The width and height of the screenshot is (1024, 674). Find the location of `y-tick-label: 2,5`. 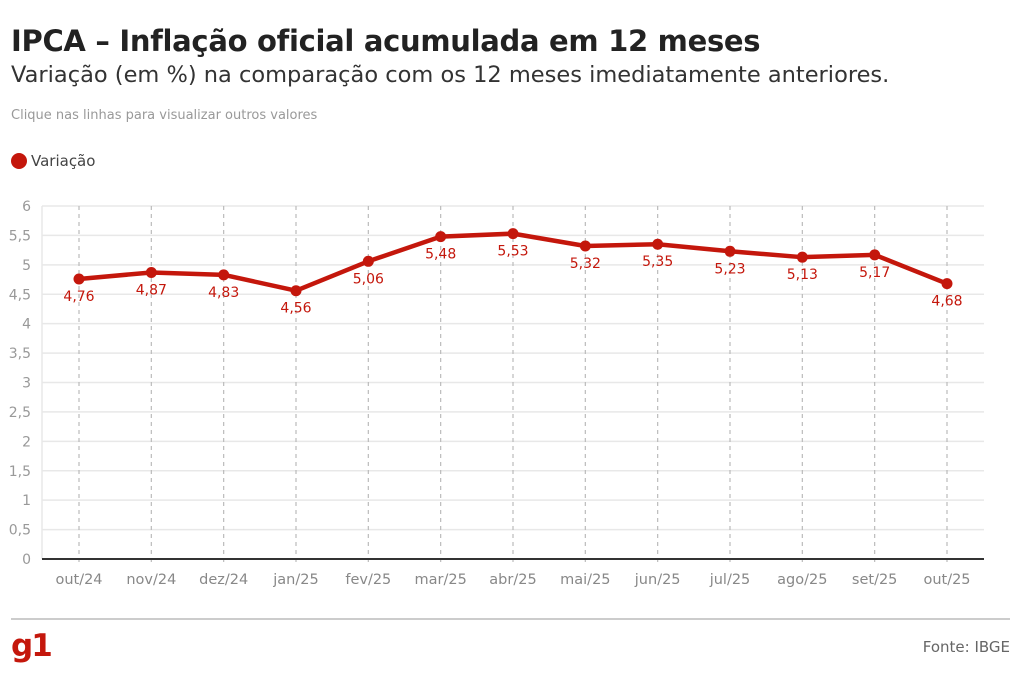

y-tick-label: 2,5 is located at coordinates (20, 413).